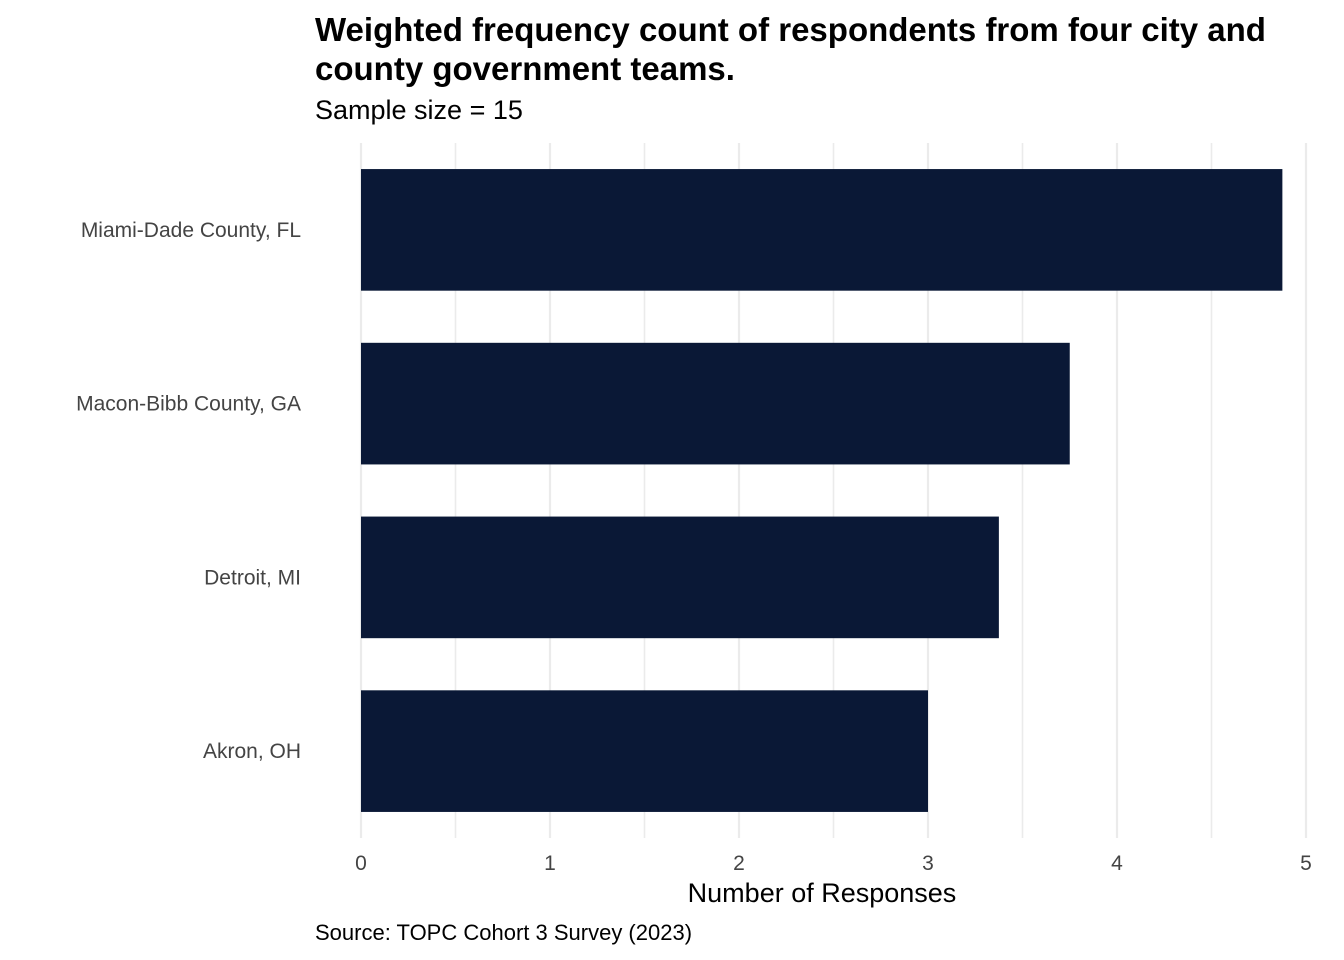  Describe the element at coordinates (188, 404) in the screenshot. I see `y-tick-label: Macon-Bibb County, GA` at that location.